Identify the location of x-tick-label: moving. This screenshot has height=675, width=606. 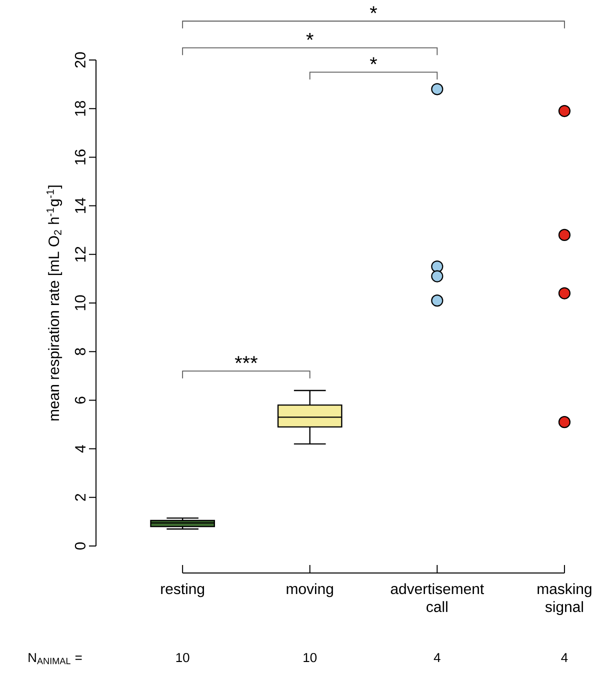
(309, 590).